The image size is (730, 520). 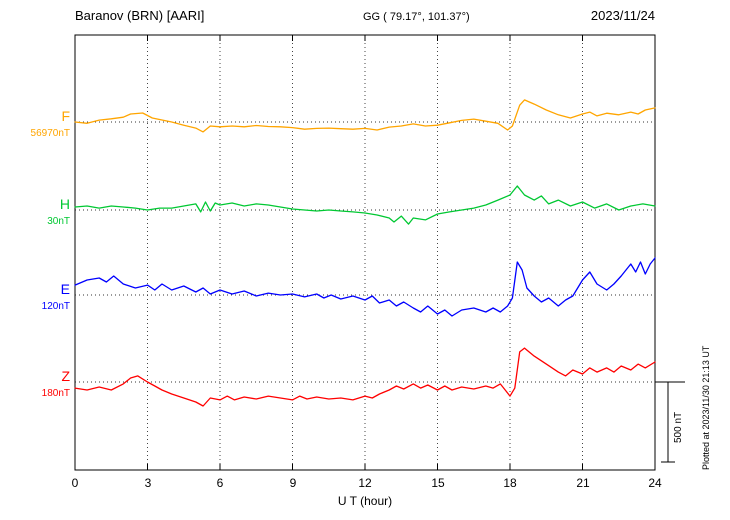 I want to click on plotted-at-note: Plotted at 2023/11/30 21:13 UT, so click(x=706, y=407).